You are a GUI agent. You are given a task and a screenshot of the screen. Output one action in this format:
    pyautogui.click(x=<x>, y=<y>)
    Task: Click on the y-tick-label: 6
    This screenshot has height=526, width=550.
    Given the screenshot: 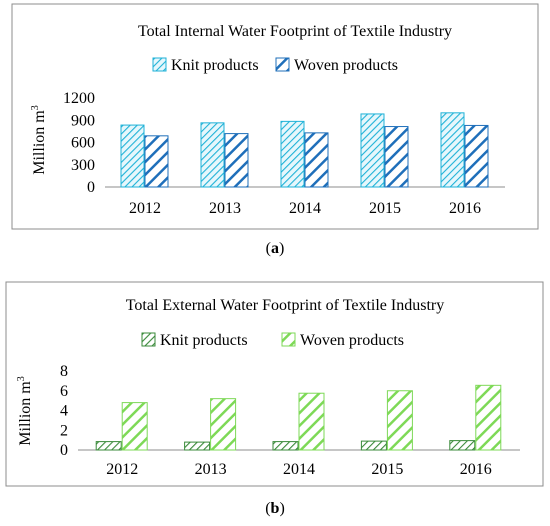 What is the action you would take?
    pyautogui.click(x=64, y=391)
    